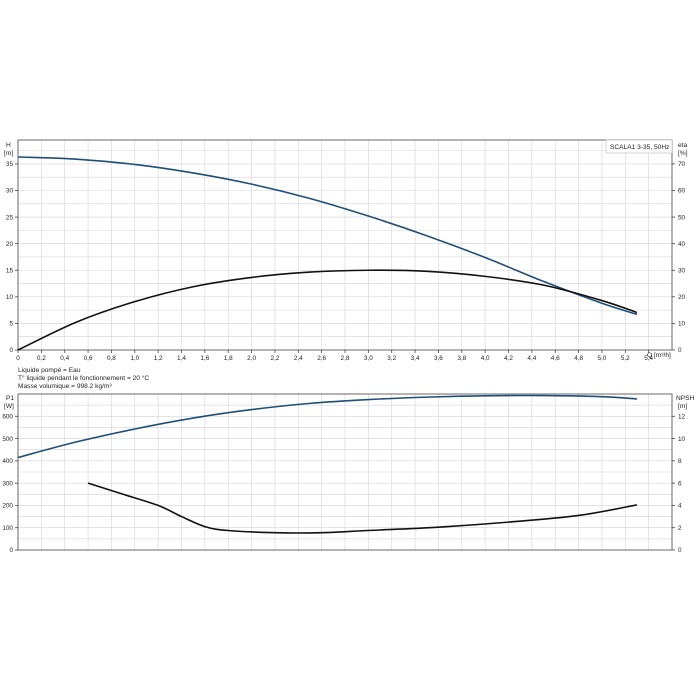 The width and height of the screenshot is (700, 700). I want to click on left-tick-label: 20, so click(10, 244).